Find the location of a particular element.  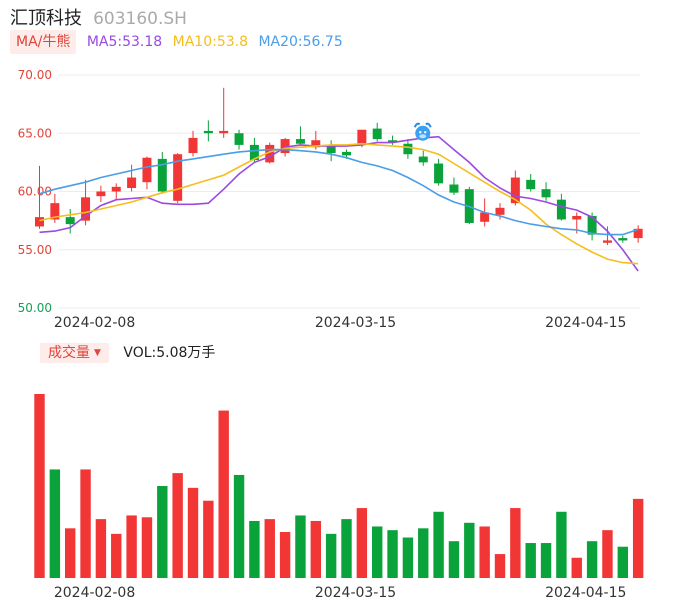

ma20-line is located at coordinates (339, 192).